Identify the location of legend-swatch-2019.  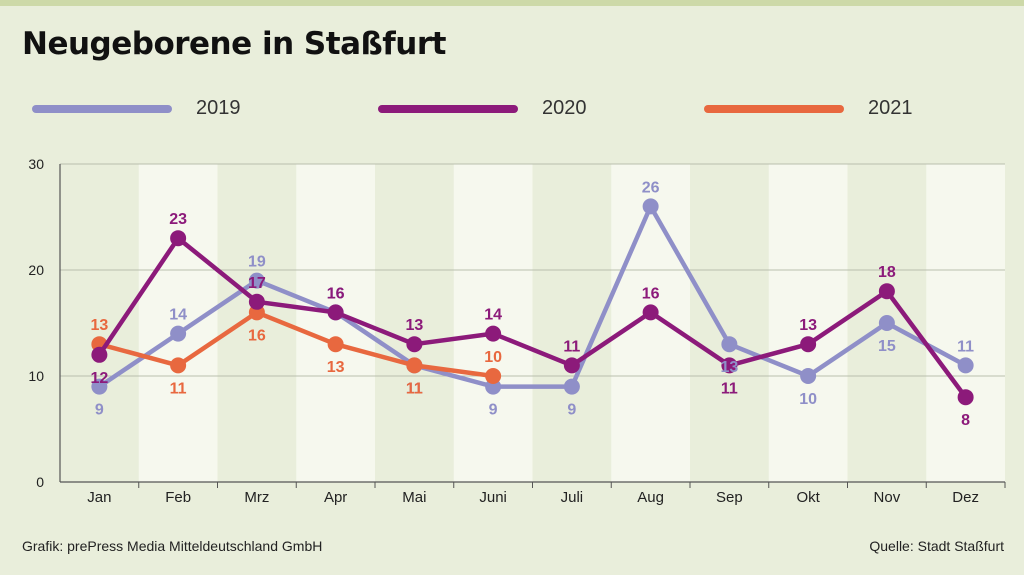
(102, 109).